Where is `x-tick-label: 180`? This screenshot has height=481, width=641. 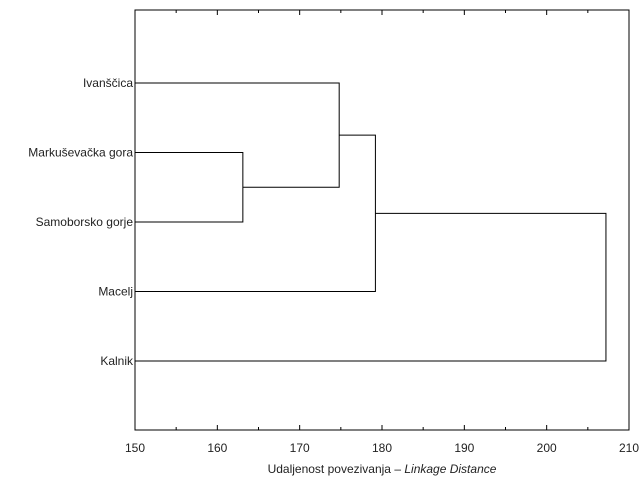 x-tick-label: 180 is located at coordinates (382, 448).